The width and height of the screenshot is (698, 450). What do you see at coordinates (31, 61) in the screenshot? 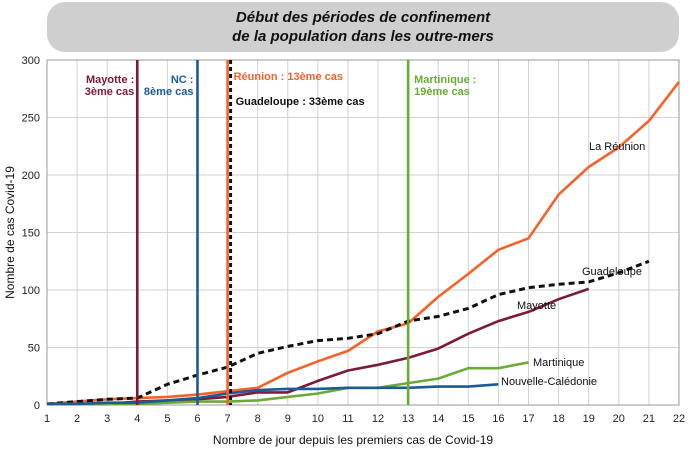
I see `y-tick-label: 300` at bounding box center [31, 61].